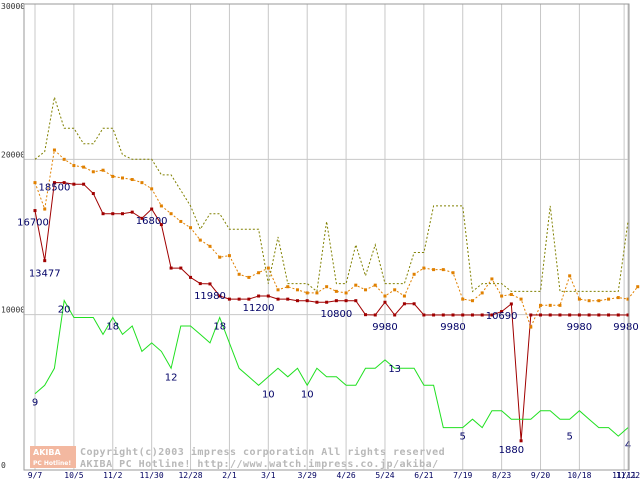 The height and width of the screenshot is (480, 640). Describe the element at coordinates (210, 296) in the screenshot. I see `price-label: 11980` at that location.